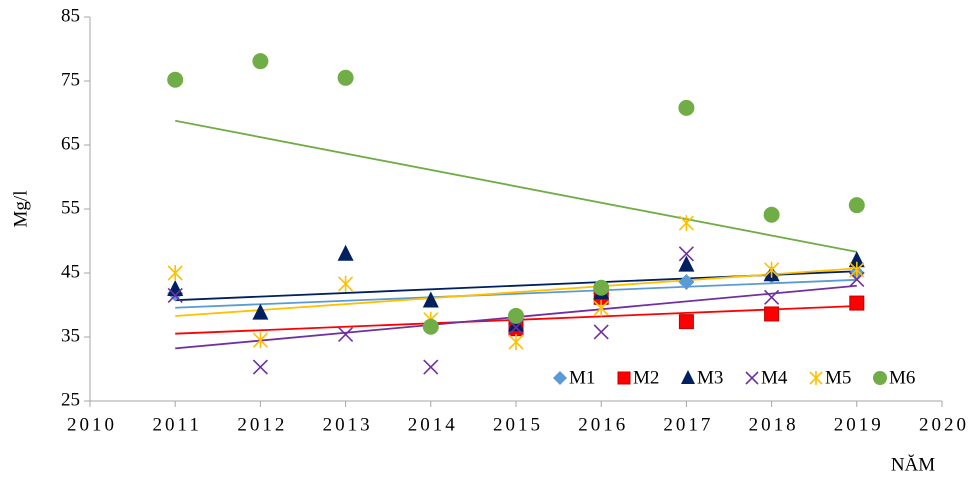 The width and height of the screenshot is (973, 479). Describe the element at coordinates (348, 424) in the screenshot. I see `x-tick-label: 2013` at that location.